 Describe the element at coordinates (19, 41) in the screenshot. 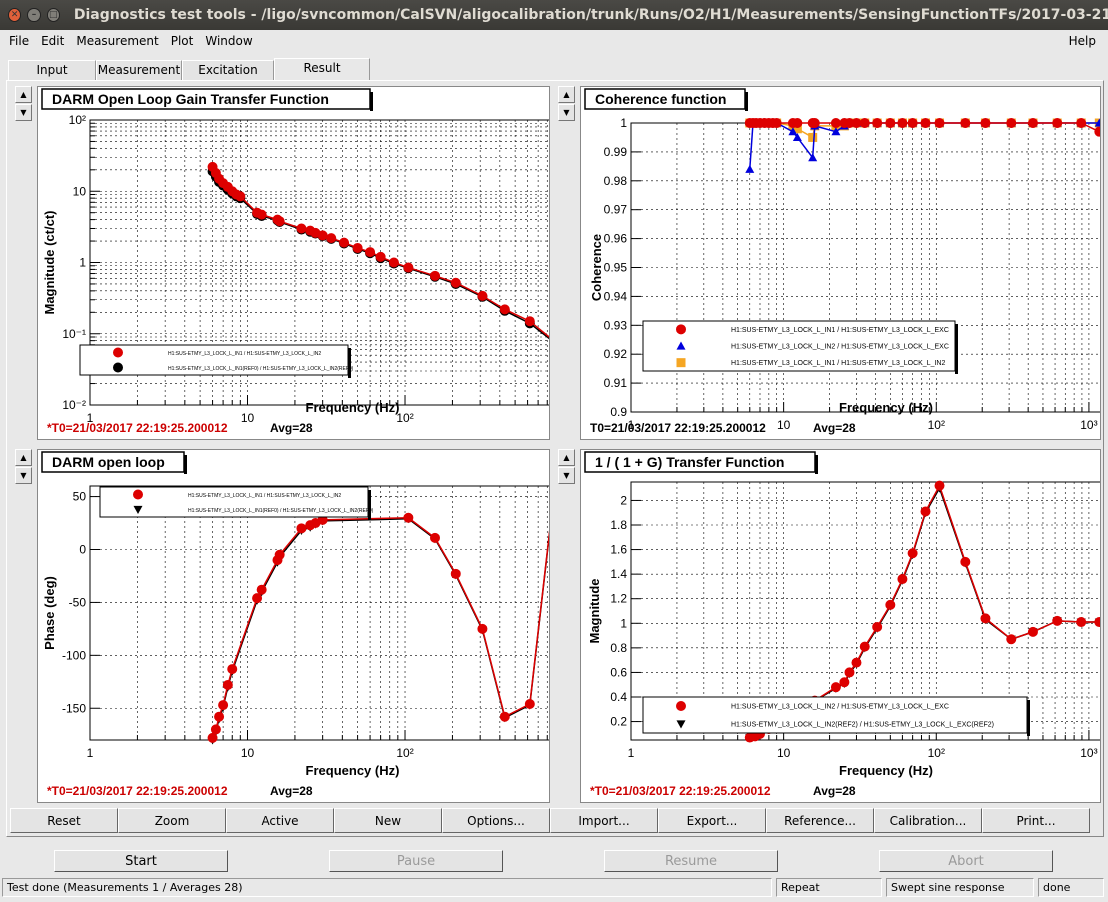

I see `menu-file: File` at that location.